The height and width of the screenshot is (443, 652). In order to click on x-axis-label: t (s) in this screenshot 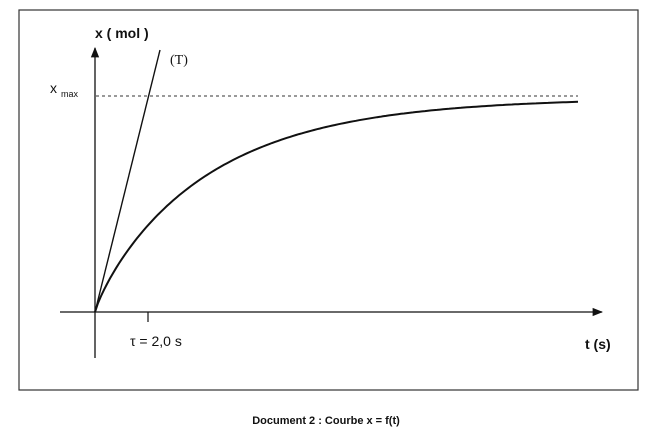, I will do `click(598, 344)`.